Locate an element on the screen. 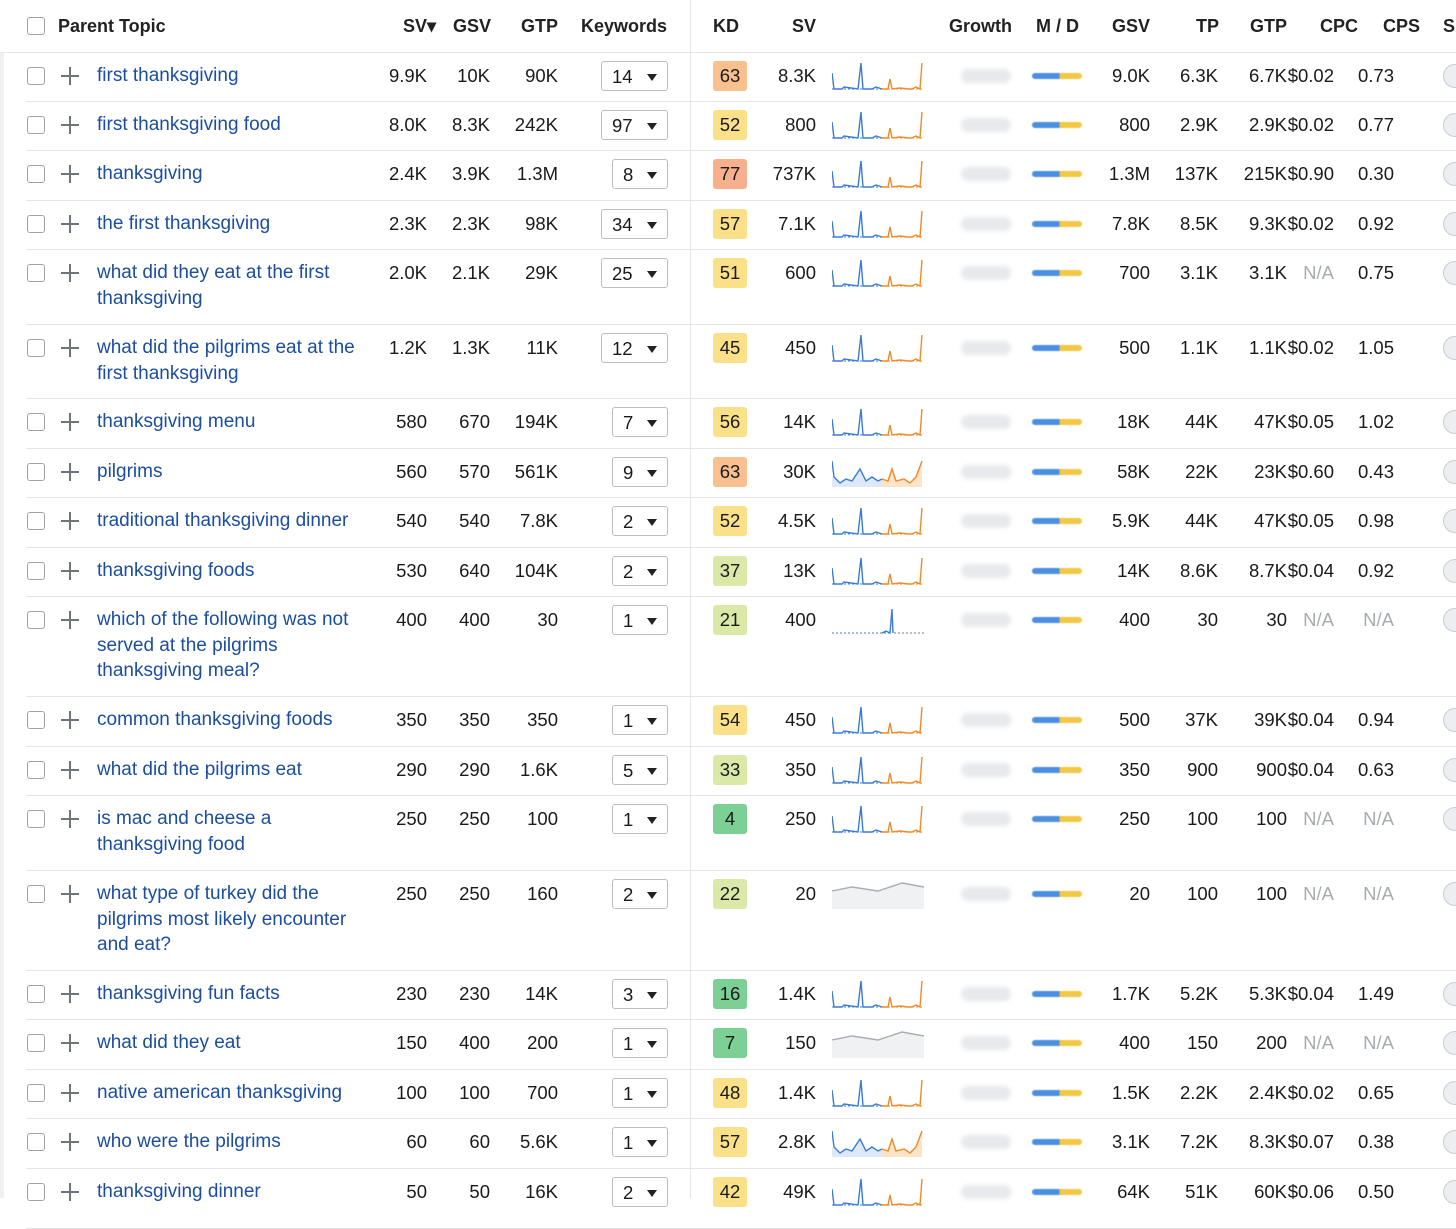 The image size is (1456, 1229). parent-topic-link: thanksgiving fun facts is located at coordinates (188, 993).